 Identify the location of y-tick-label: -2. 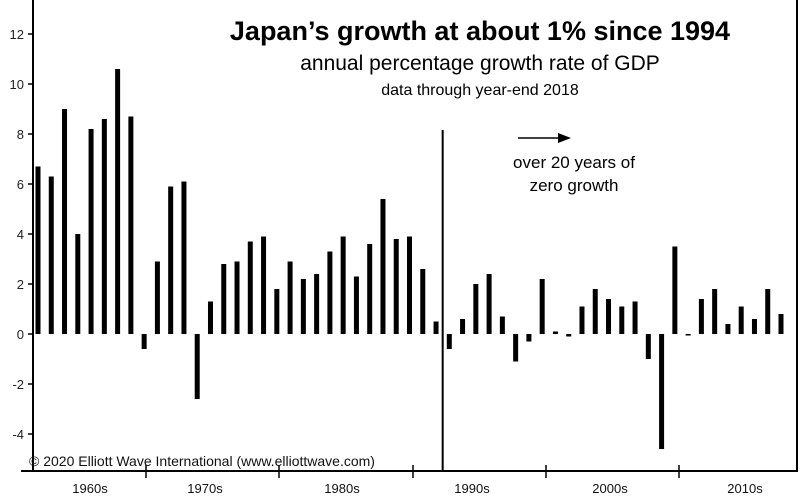
(18, 384).